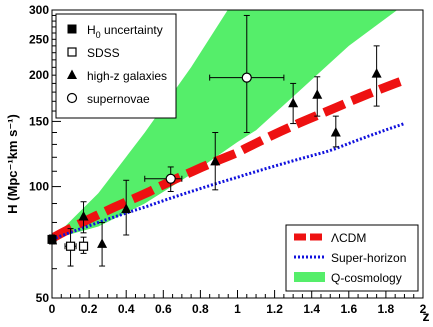 The image size is (433, 327). I want to click on x-tick-label: 0.6, so click(163, 309).